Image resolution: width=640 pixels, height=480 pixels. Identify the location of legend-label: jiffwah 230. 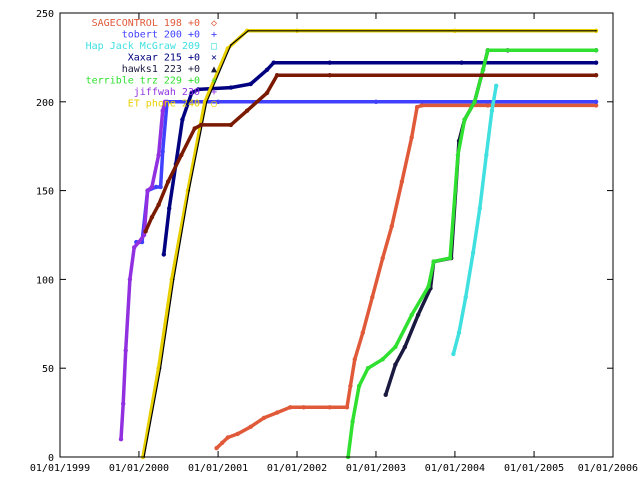
(167, 92).